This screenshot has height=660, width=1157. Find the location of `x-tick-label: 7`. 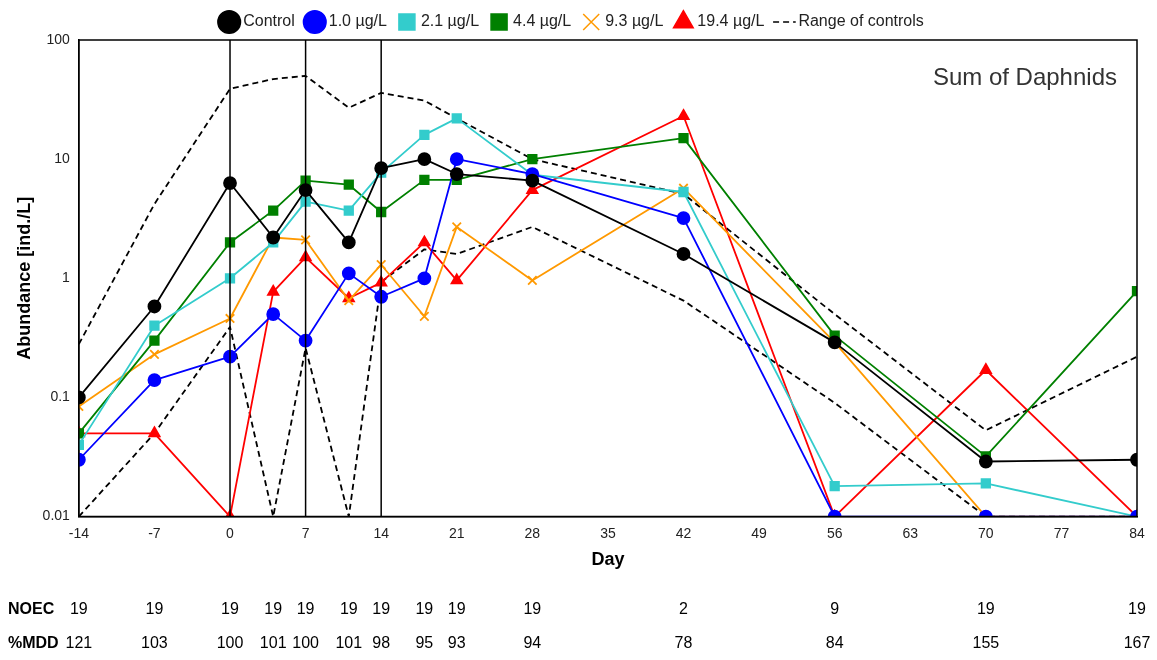

x-tick-label: 7 is located at coordinates (305, 532).